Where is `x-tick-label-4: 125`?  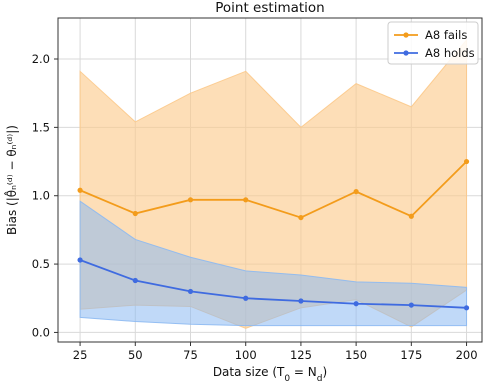 x-tick-label-4: 125 is located at coordinates (301, 355).